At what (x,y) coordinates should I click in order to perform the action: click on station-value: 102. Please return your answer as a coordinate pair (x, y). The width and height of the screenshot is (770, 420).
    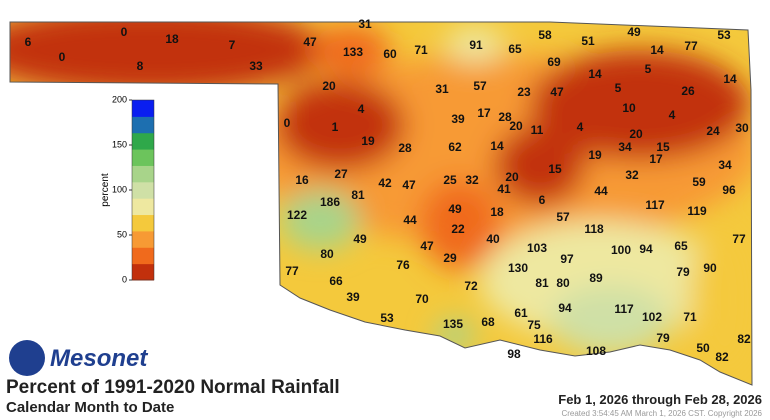
    Looking at the image, I should click on (652, 317).